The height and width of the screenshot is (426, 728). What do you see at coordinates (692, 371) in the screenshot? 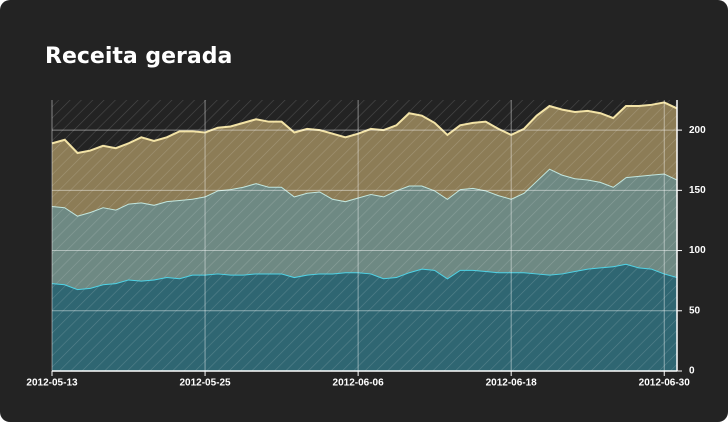
I see `y-tick-label: 0` at bounding box center [692, 371].